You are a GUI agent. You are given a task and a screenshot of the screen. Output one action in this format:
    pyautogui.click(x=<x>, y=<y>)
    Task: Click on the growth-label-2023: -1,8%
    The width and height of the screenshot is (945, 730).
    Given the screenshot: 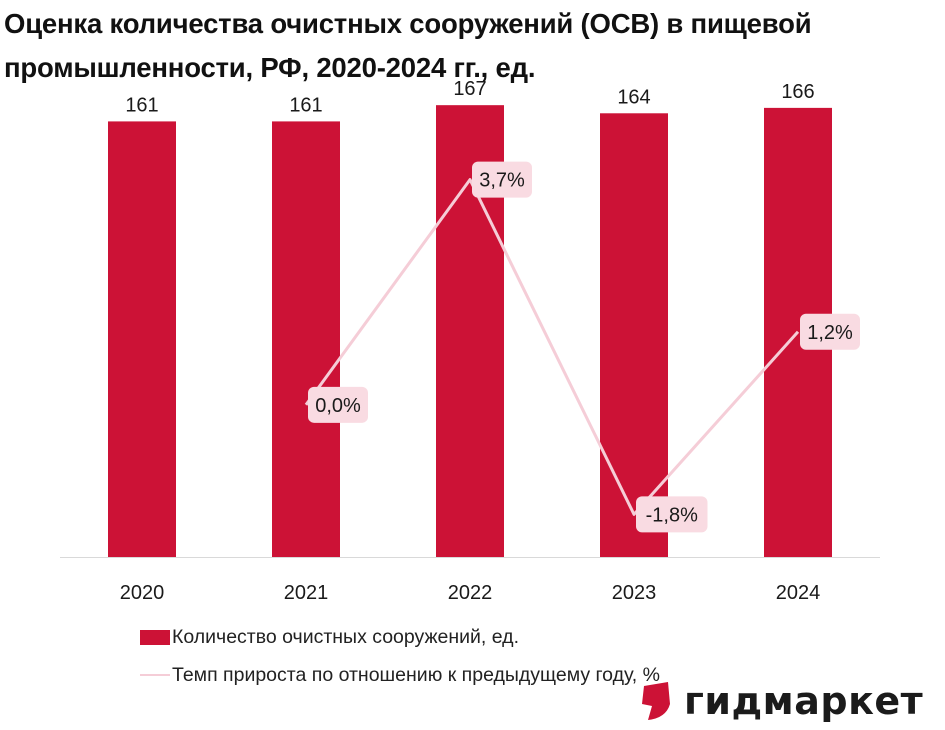 What is the action you would take?
    pyautogui.click(x=672, y=515)
    